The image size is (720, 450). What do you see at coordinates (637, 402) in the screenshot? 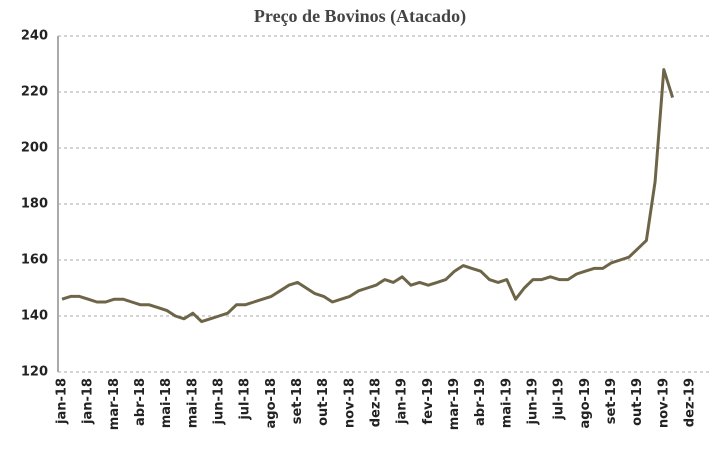
I see `x-tick-label: out-19` at bounding box center [637, 402].